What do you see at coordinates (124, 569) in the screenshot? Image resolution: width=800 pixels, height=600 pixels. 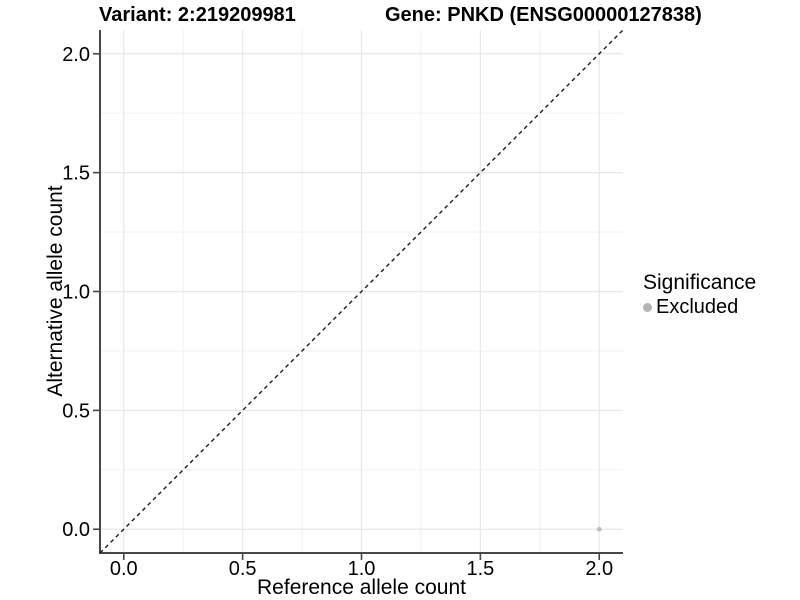 I see `x-tick-label: 0.0` at bounding box center [124, 569].